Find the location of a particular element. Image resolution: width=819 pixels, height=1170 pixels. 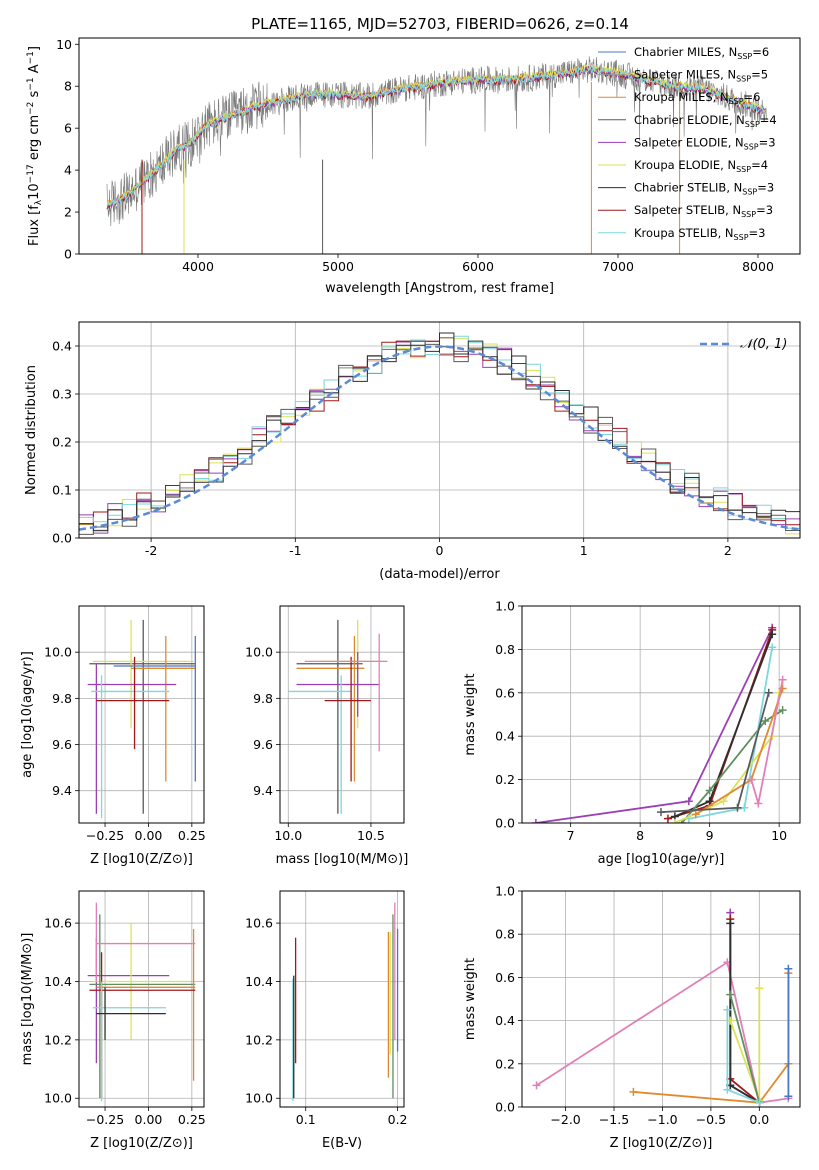

legend-label: Kroupa ELODIE, NSSP=4 is located at coordinates (701, 166).